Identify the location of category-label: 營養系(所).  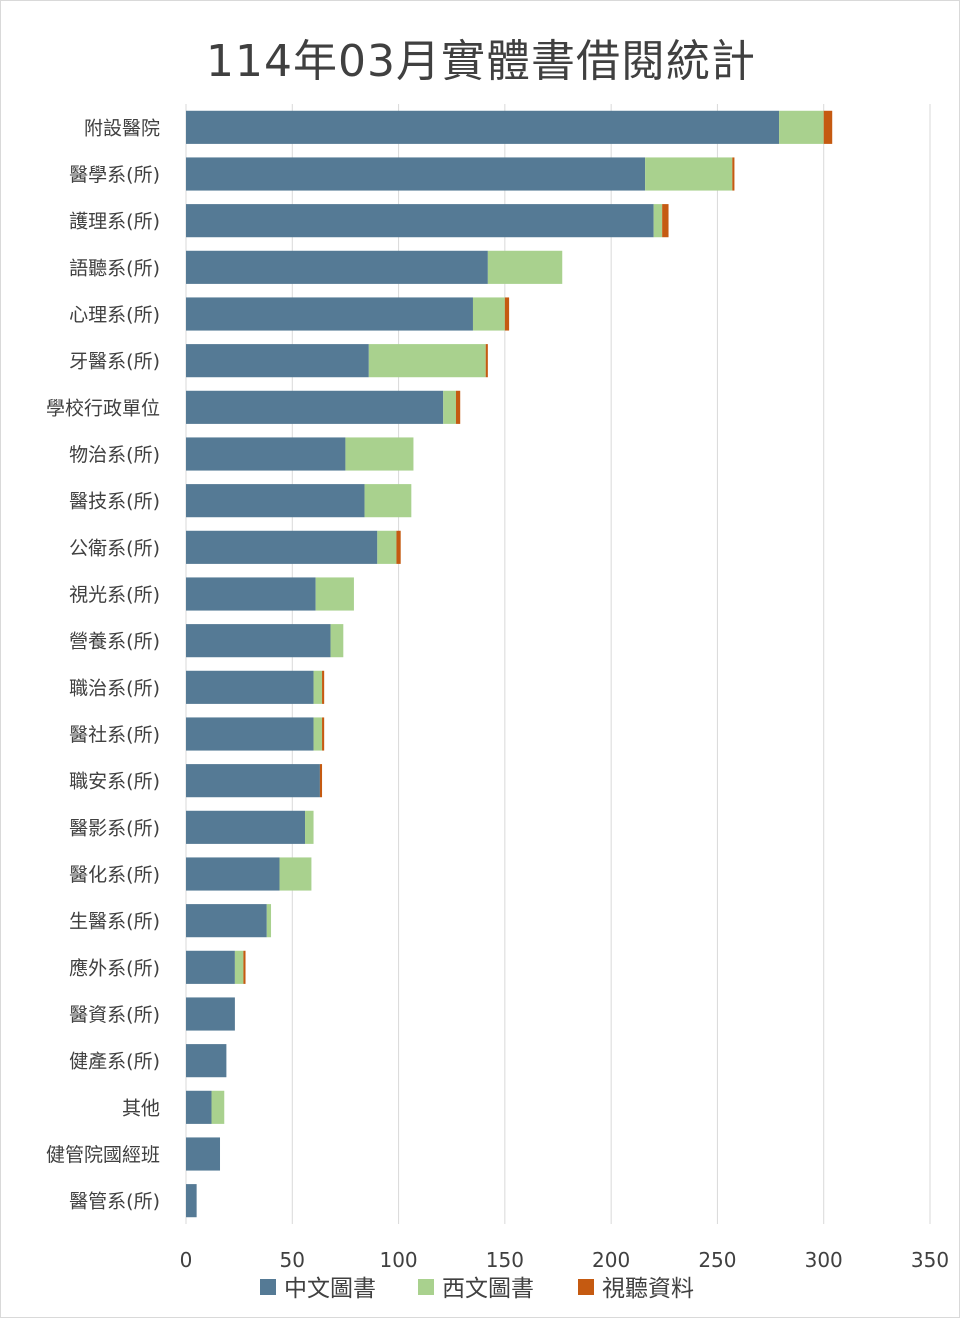
(114, 642).